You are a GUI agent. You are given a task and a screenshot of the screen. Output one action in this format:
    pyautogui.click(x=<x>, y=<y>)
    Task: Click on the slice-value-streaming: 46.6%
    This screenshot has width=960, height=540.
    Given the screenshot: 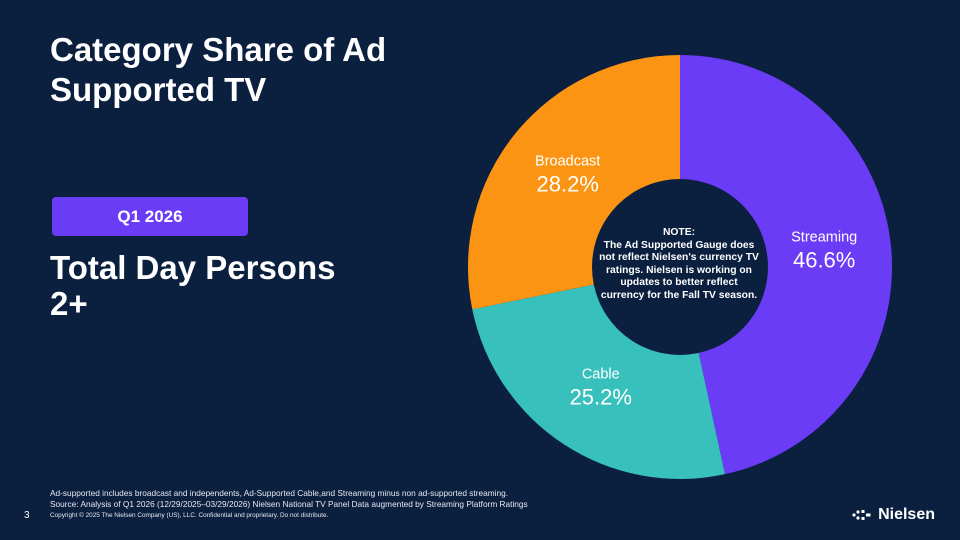 What is the action you would take?
    pyautogui.click(x=824, y=260)
    